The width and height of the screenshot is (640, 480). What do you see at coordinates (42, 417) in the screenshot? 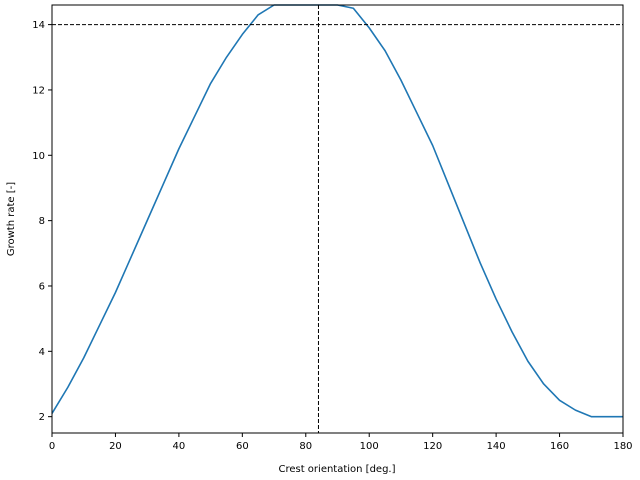
I see `y-tick-label: 2` at bounding box center [42, 417].